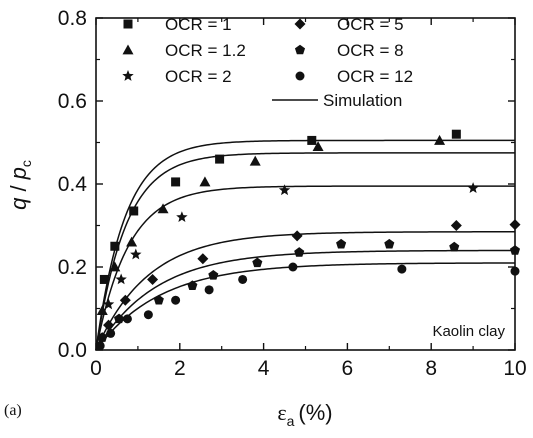 This screenshot has width=533, height=438. Describe the element at coordinates (180, 368) in the screenshot. I see `x-tick-label: 2` at that location.